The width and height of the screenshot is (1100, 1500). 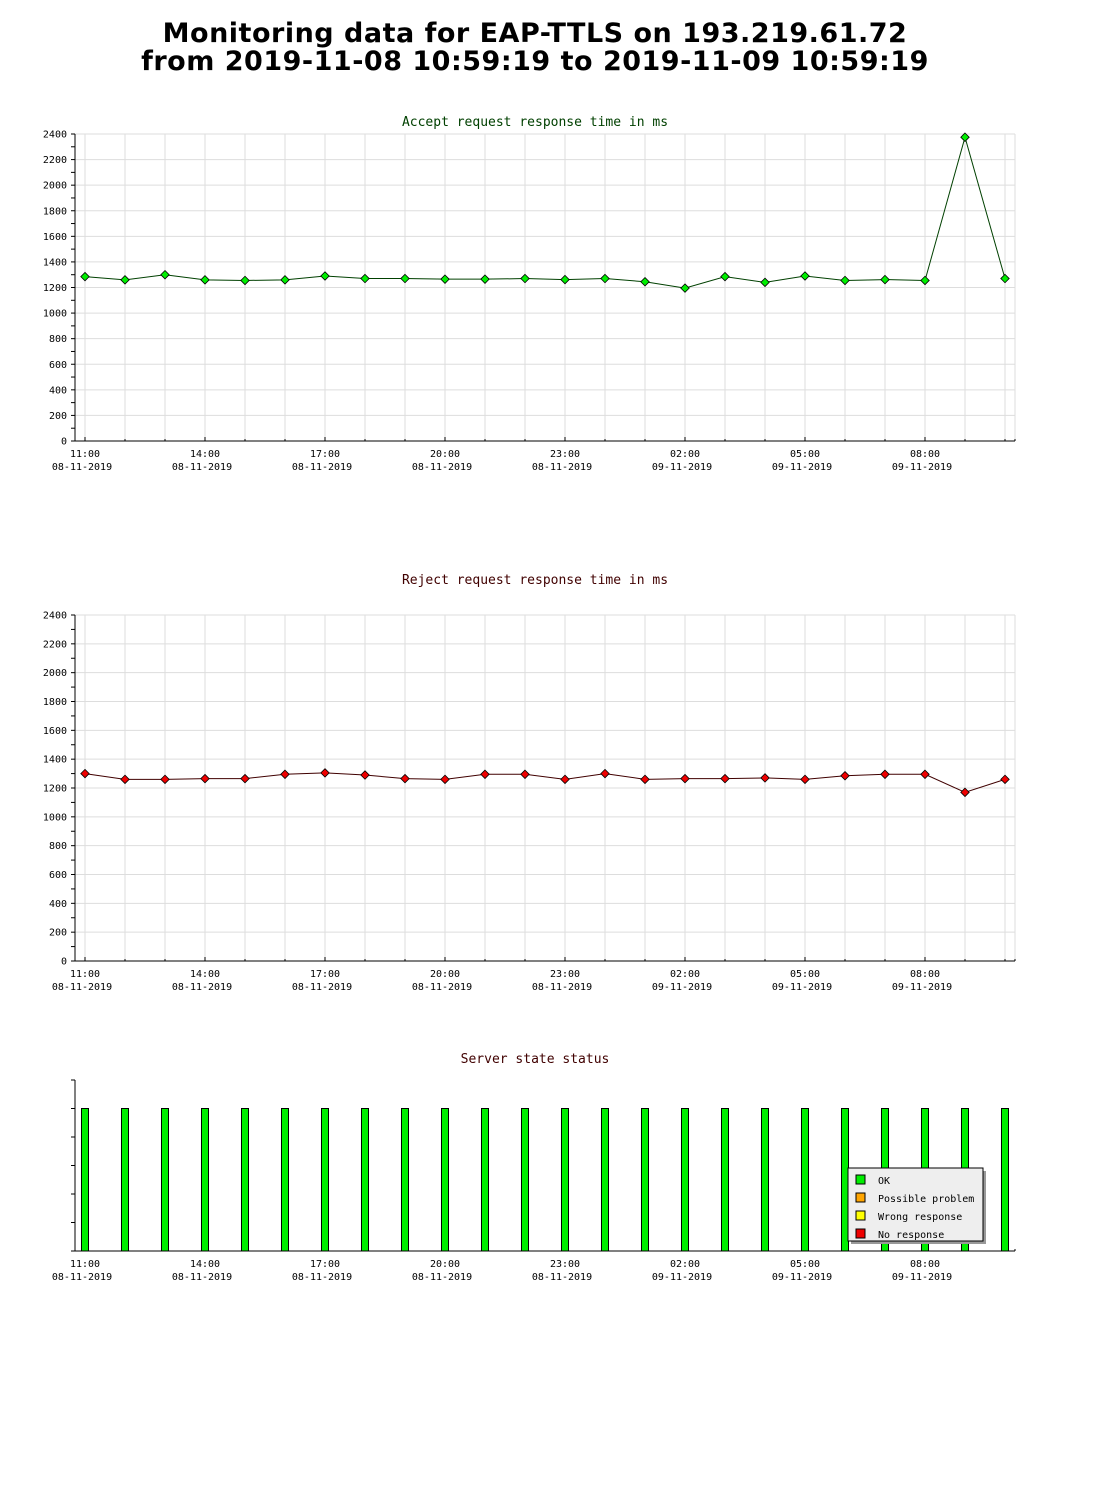 I want to click on y-tick-label: 1000, so click(x=55, y=817).